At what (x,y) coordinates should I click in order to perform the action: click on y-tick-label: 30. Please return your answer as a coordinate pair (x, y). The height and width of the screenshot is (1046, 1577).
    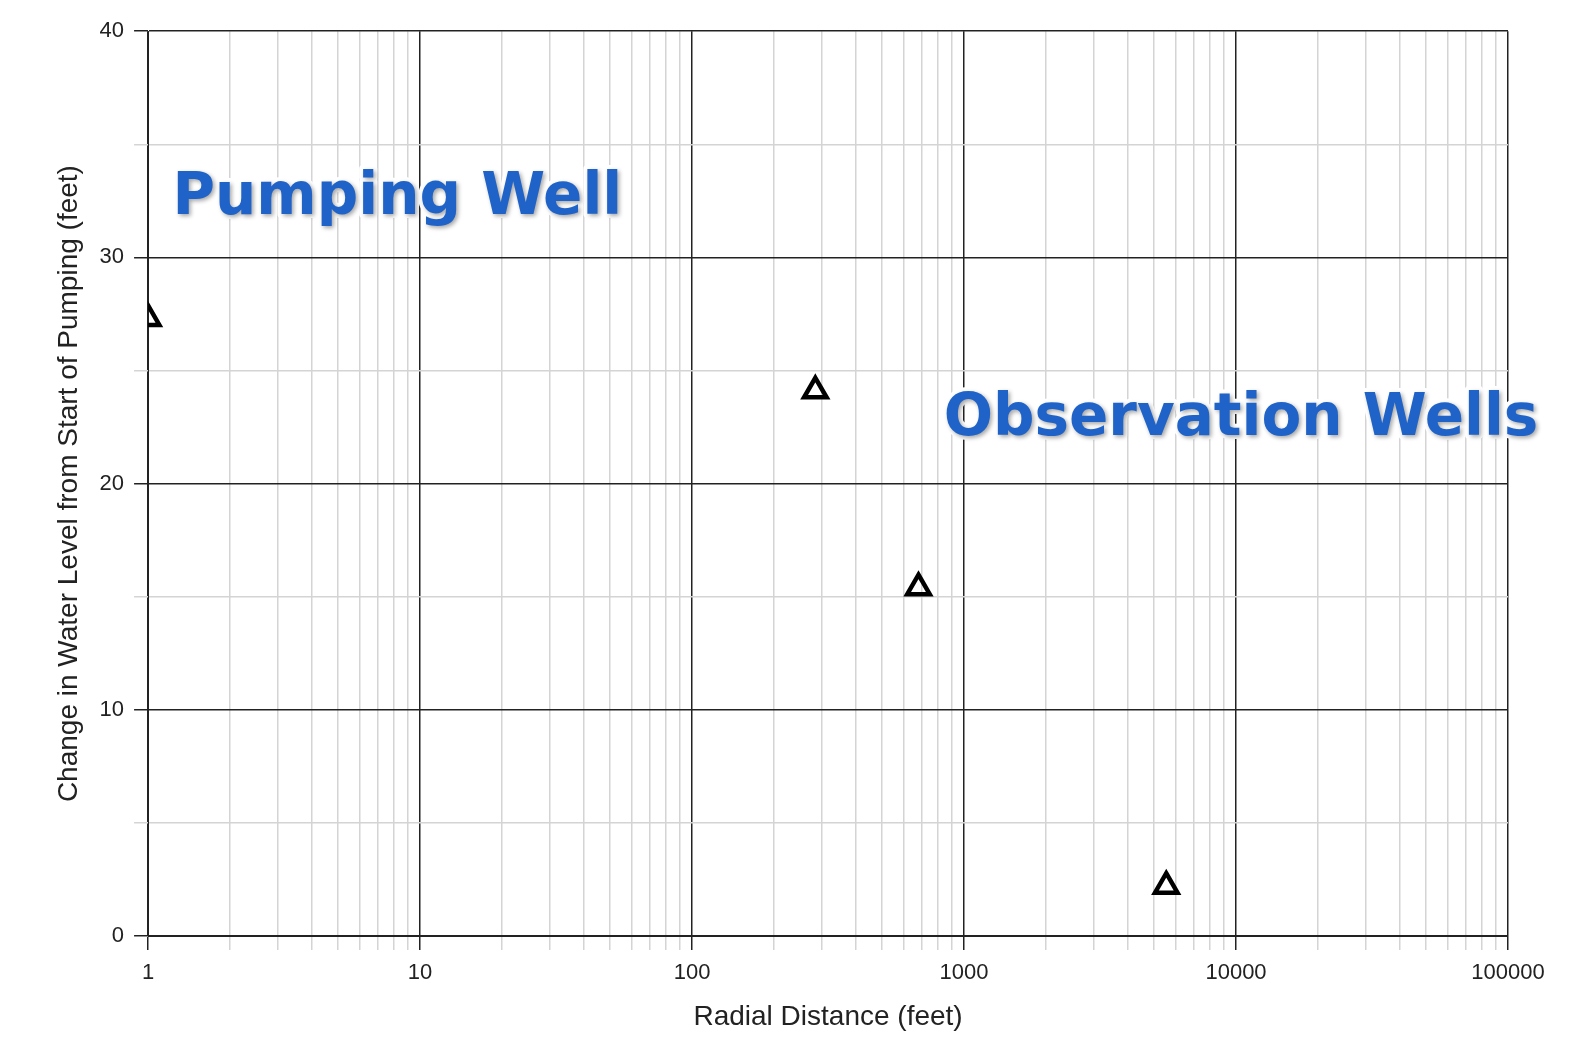
    Looking at the image, I should click on (112, 256).